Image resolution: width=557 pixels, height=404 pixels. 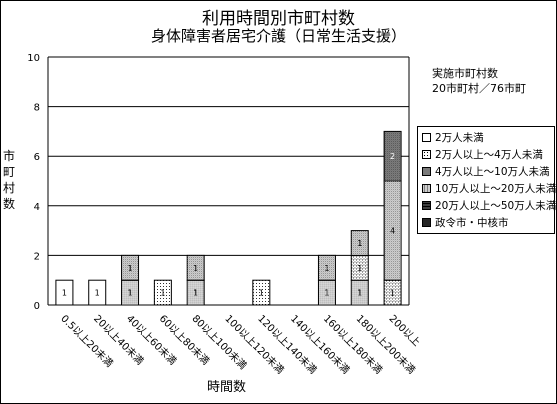 What do you see at coordinates (278, 36) in the screenshot?
I see `chart-subtitle: 身体障害者居宅介護（日常生活支援）` at bounding box center [278, 36].